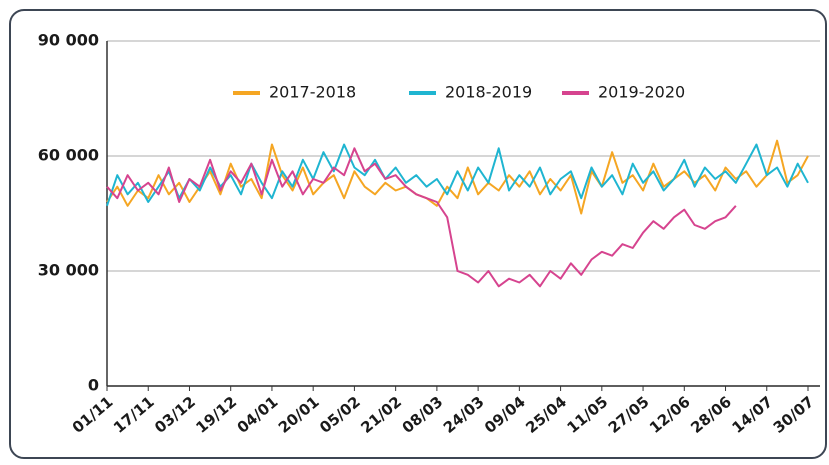  Describe the element at coordinates (641, 92) in the screenshot. I see `legend-label: 2019-2020` at that location.